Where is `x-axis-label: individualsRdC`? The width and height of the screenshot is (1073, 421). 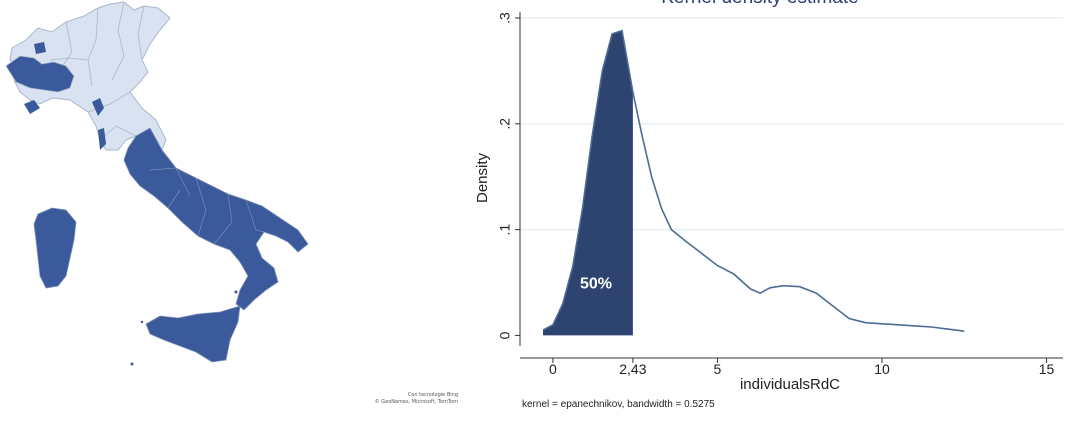
x-axis-label: individualsRdC is located at coordinates (790, 384).